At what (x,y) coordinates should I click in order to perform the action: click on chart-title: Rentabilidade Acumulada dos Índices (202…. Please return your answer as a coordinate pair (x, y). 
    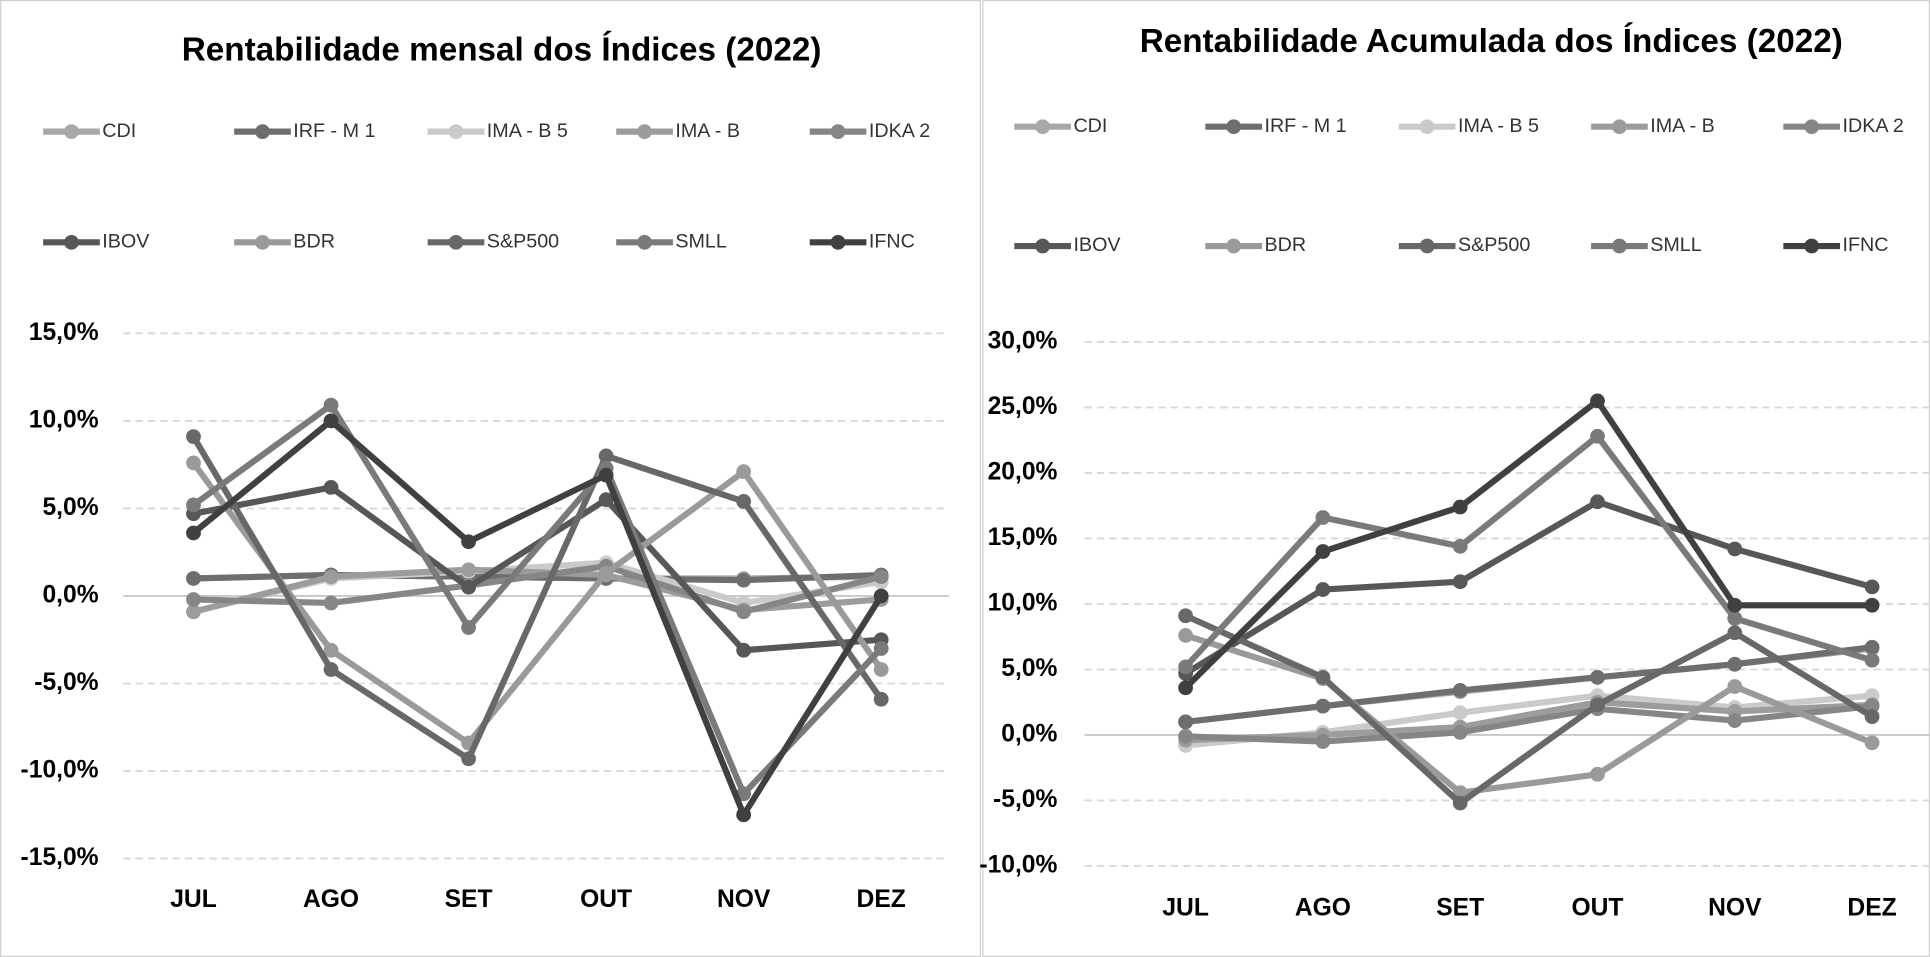
    Looking at the image, I should click on (1491, 41).